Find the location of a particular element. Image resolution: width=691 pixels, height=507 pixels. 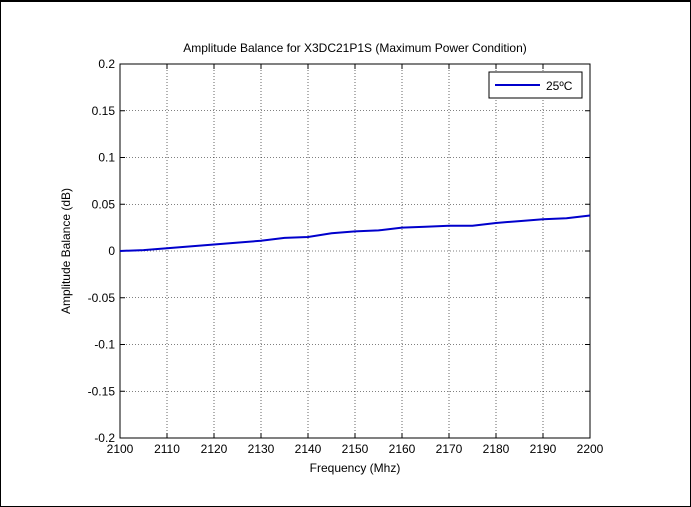

y-tick-label: 0.1 is located at coordinates (106, 158).